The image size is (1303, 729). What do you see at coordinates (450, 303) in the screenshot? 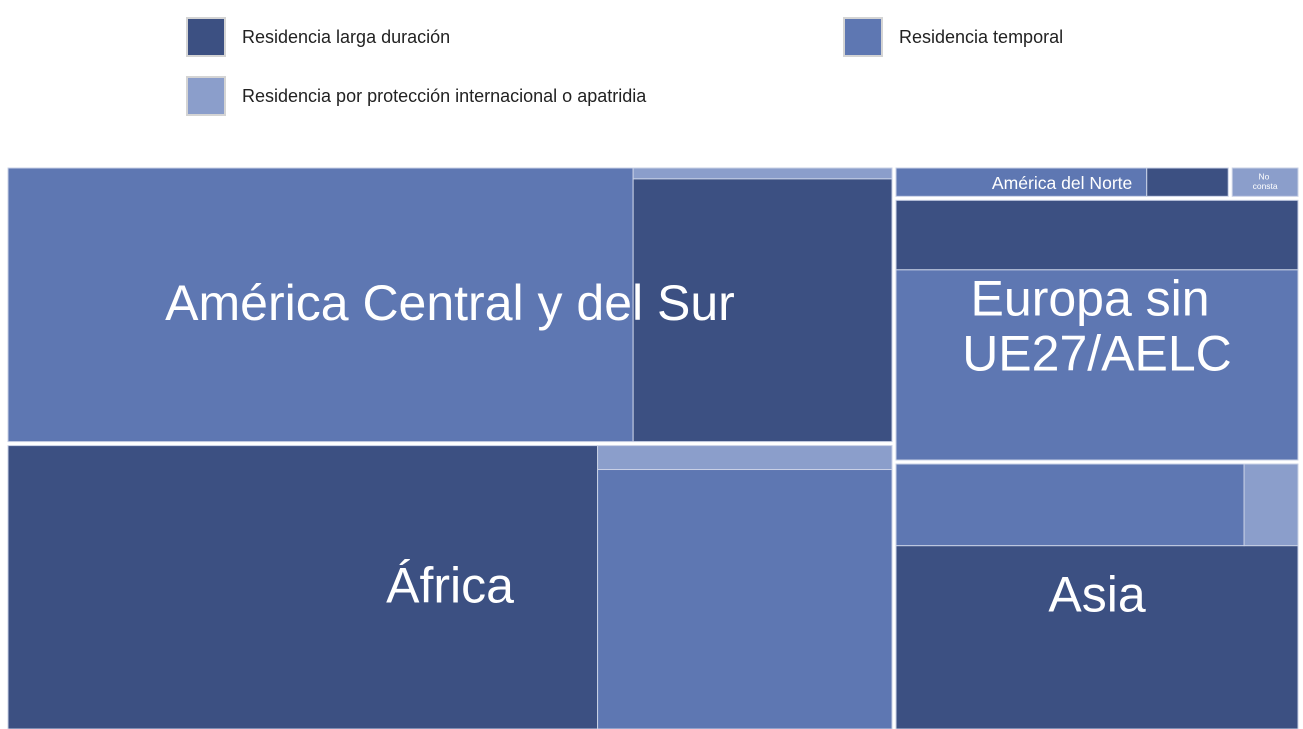
I see `region-label: América Central y del Sur` at bounding box center [450, 303].